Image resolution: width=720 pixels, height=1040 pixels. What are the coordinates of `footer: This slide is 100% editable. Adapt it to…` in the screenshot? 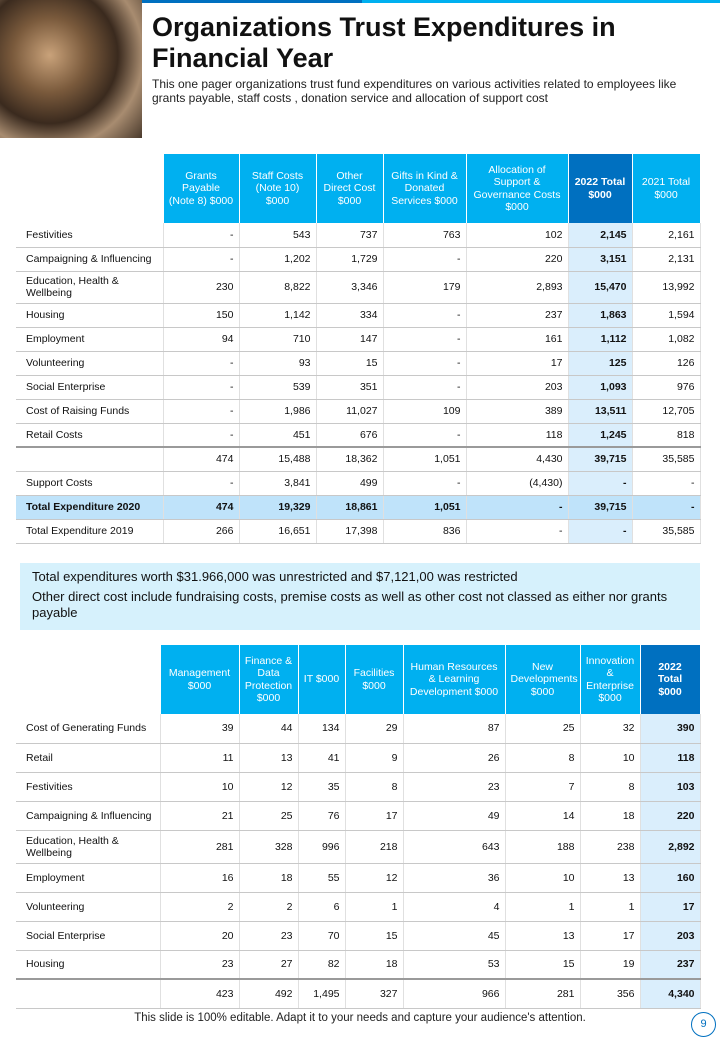 It's located at (360, 1018).